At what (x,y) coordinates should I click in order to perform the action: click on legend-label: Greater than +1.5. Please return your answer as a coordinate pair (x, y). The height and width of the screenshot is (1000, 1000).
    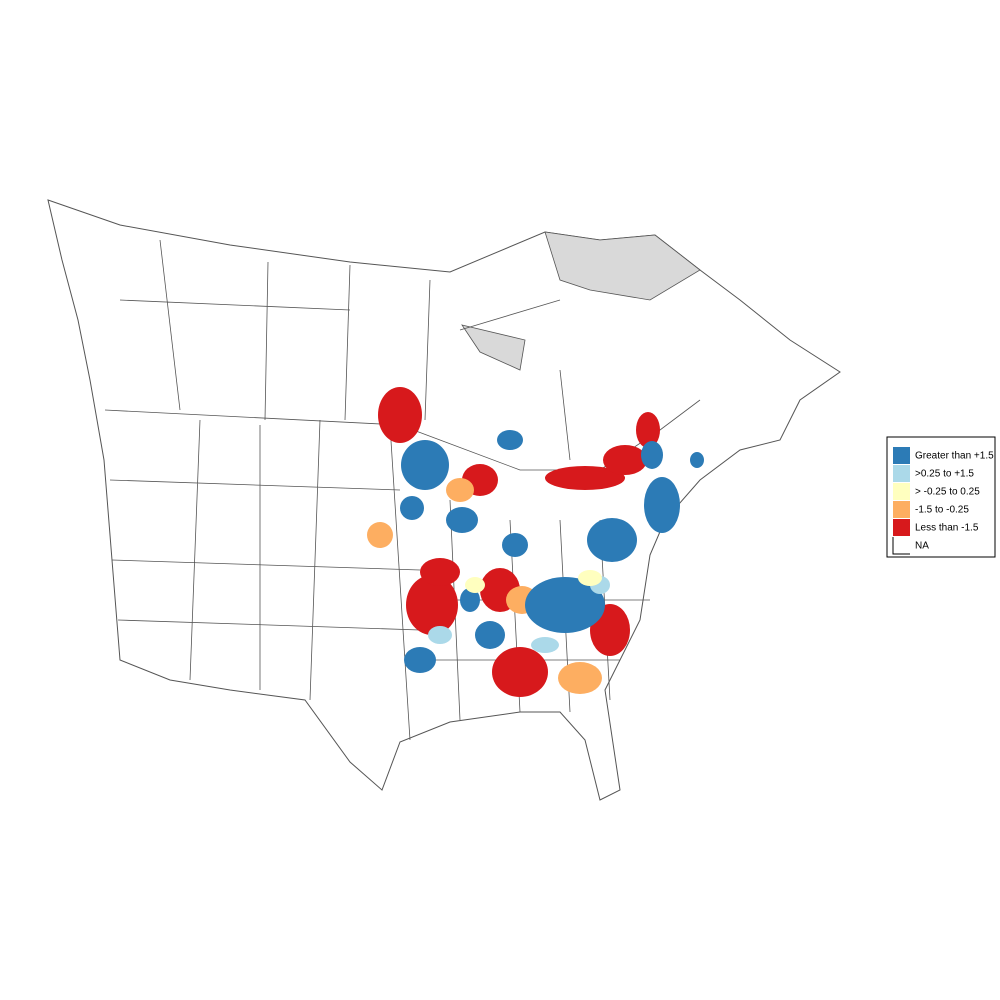
    Looking at the image, I should click on (954, 456).